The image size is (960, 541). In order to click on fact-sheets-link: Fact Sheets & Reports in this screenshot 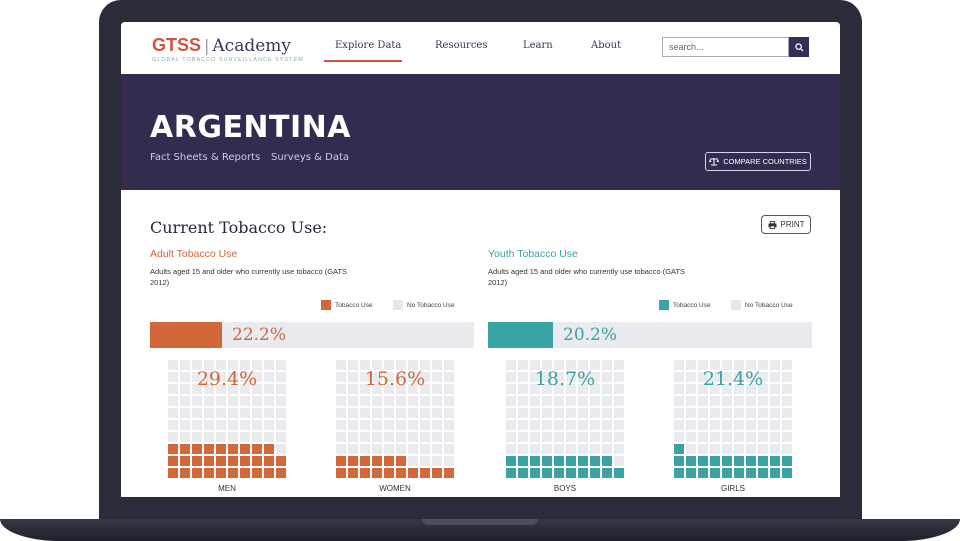, I will do `click(205, 157)`.